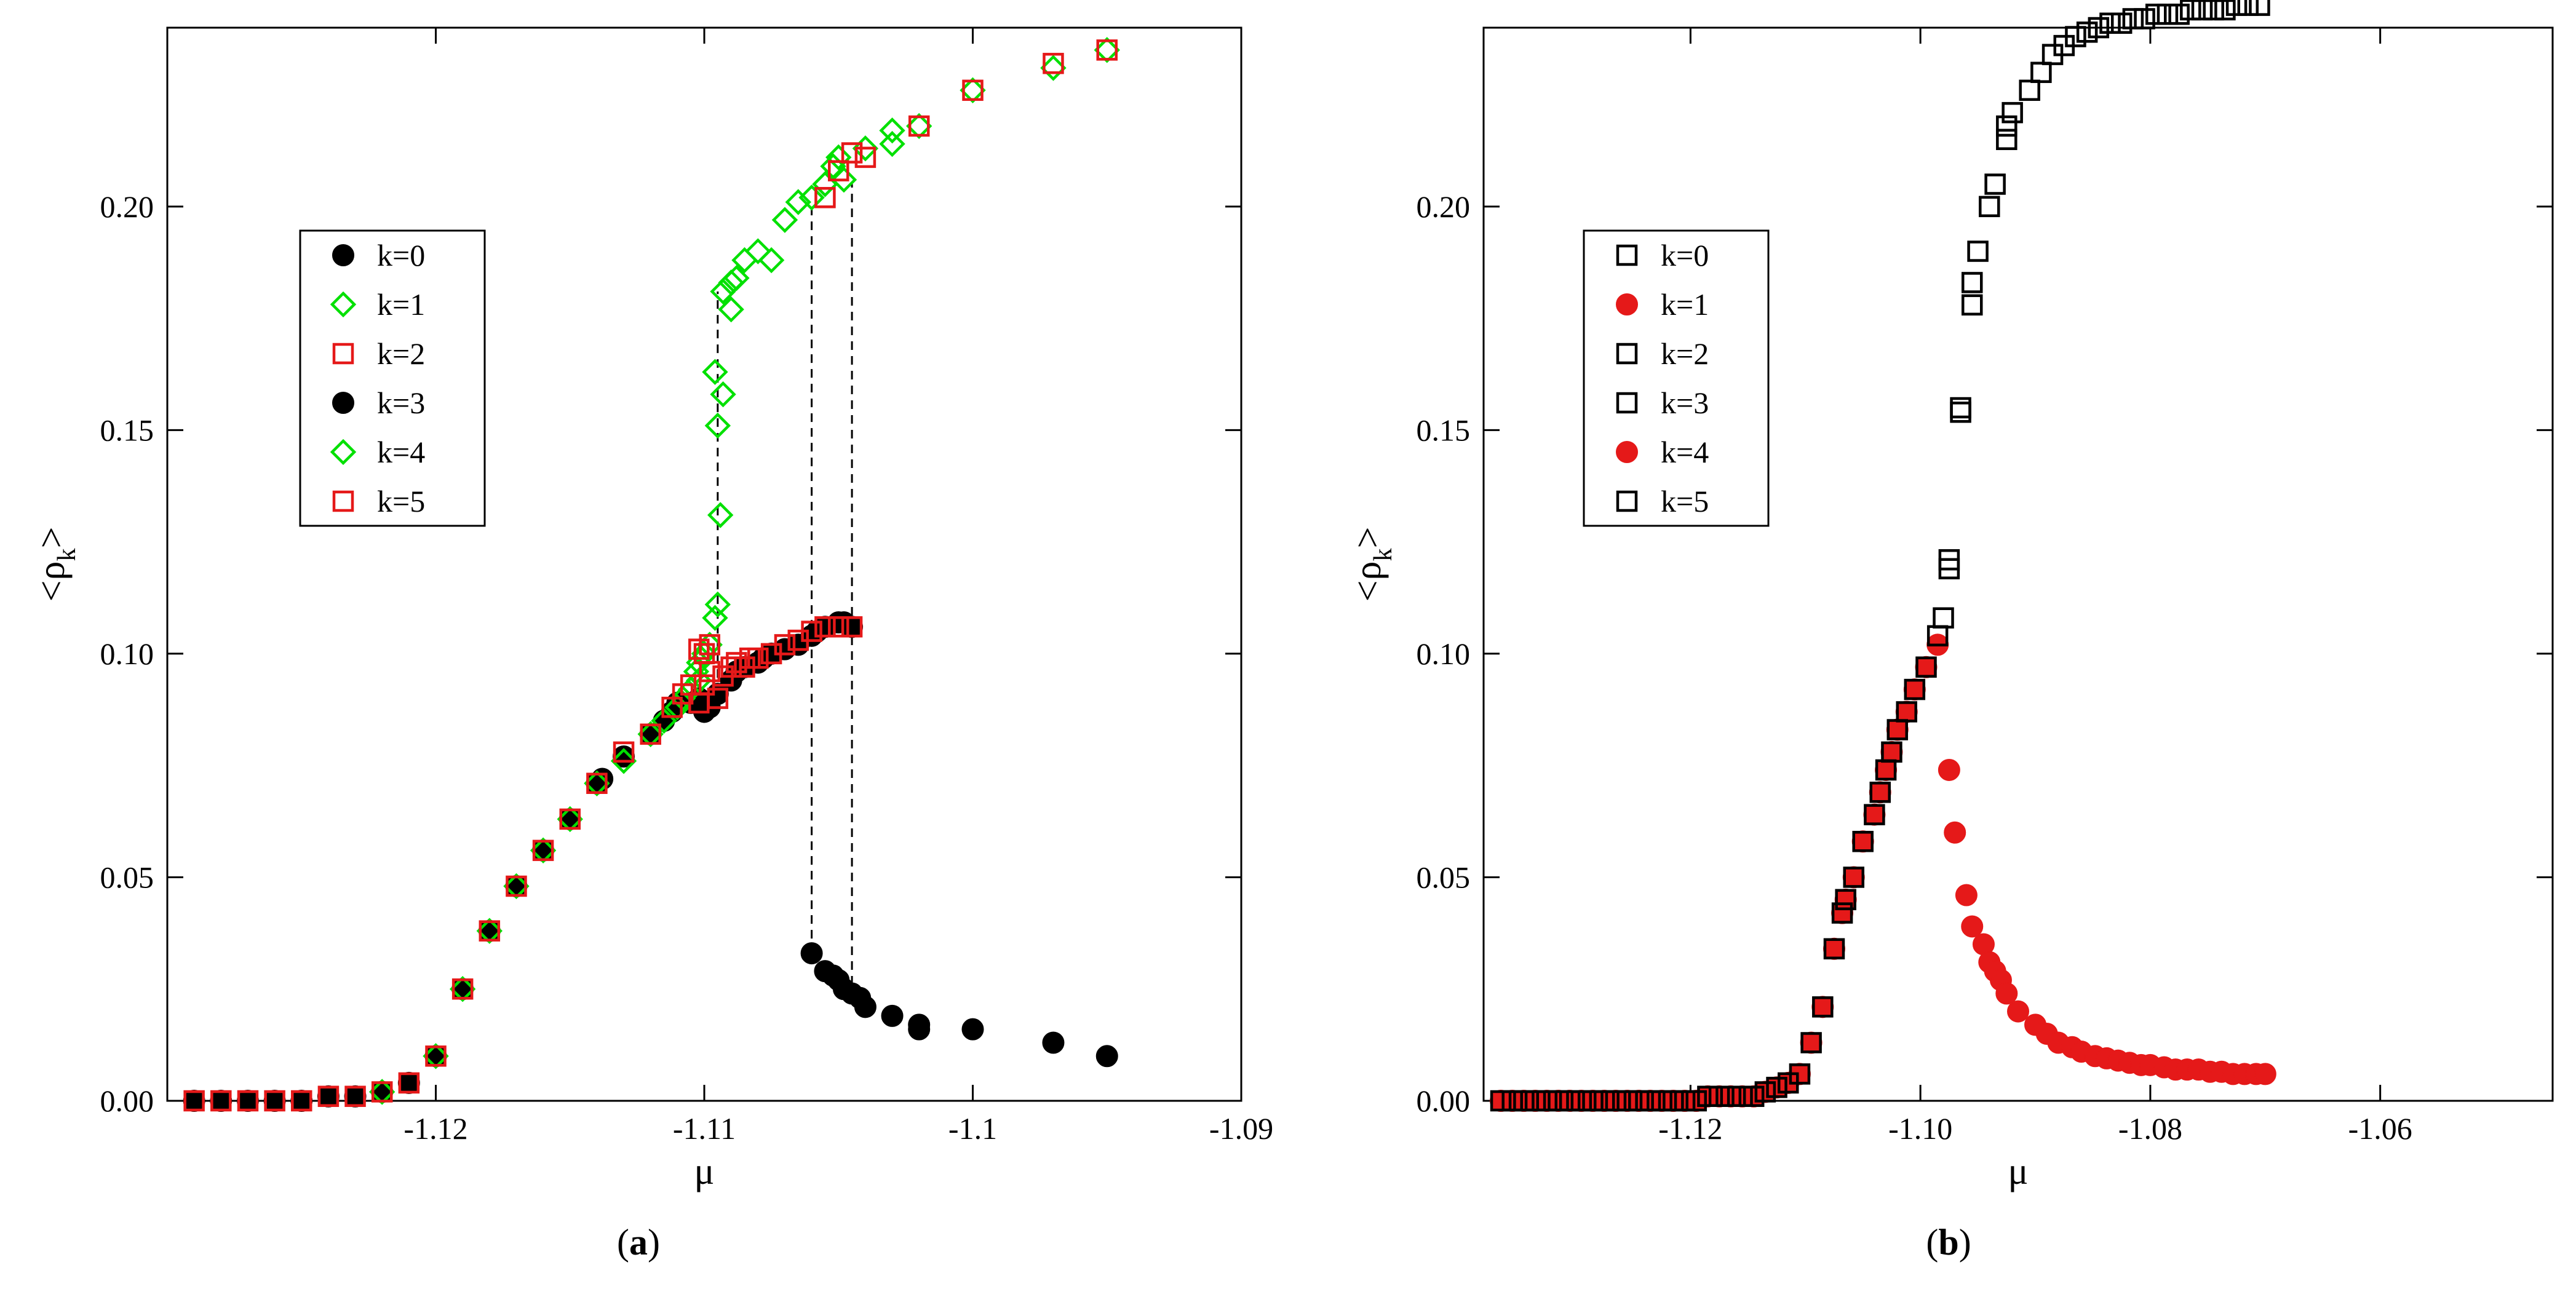  I want to click on legend-label: k=2, so click(401, 353).